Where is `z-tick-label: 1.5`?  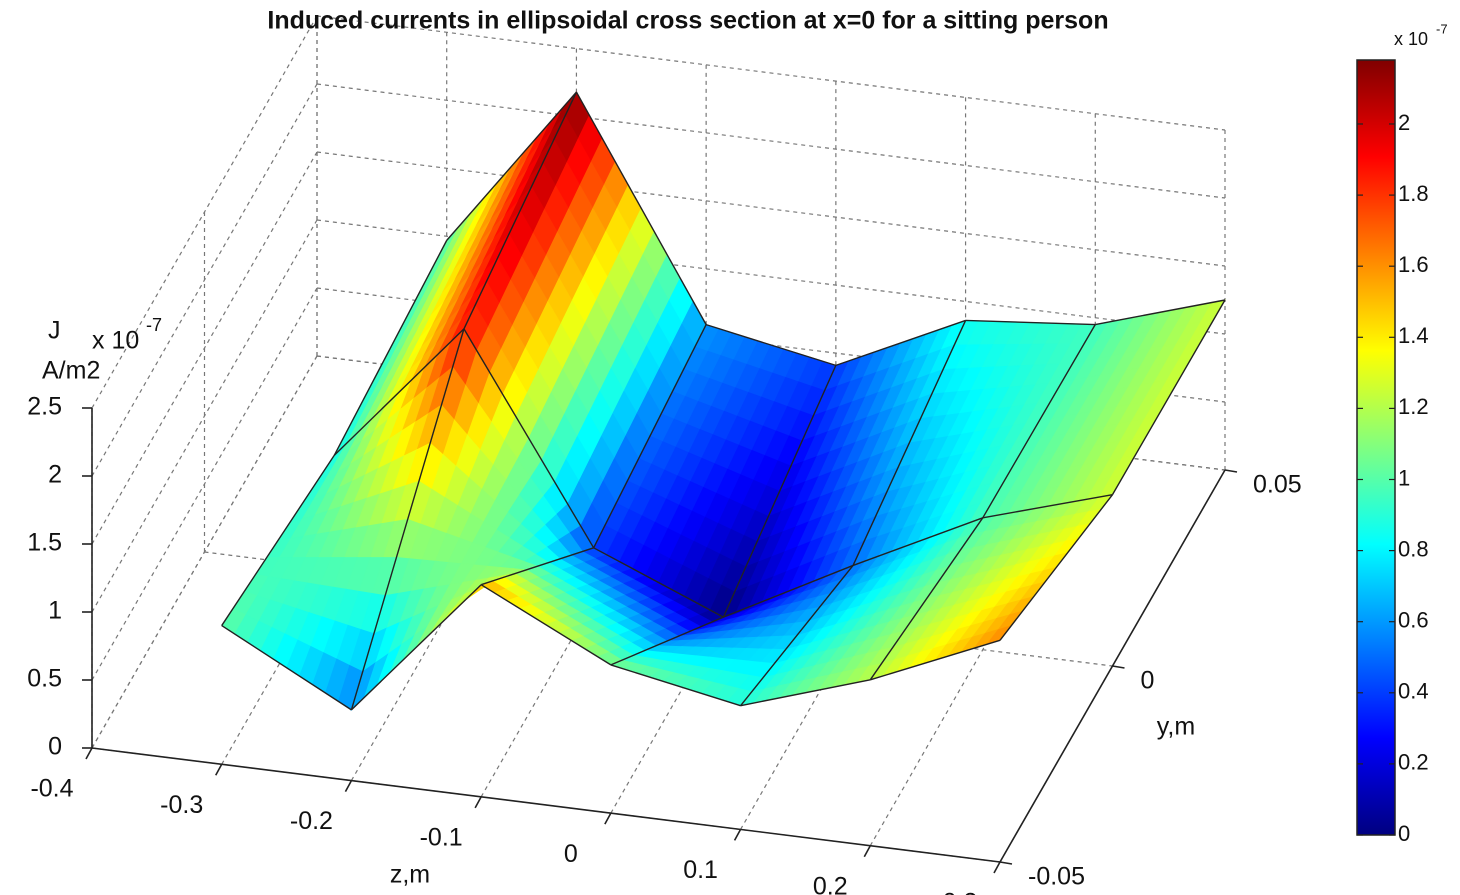
z-tick-label: 1.5 is located at coordinates (44, 543).